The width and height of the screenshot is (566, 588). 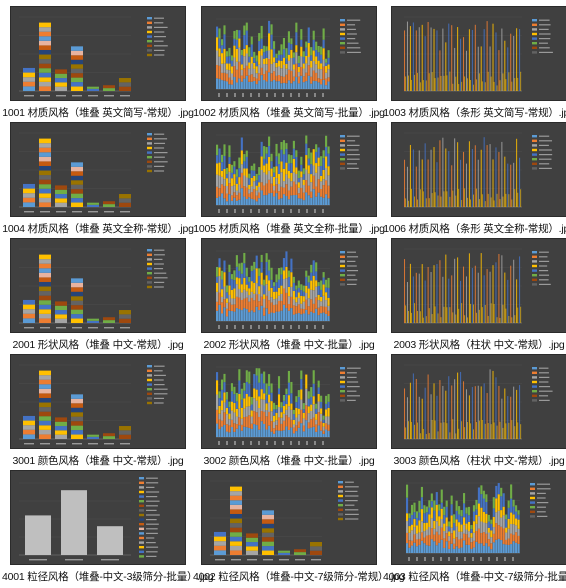 I want to click on file-caption: 1006 材质风格（条形 英文全称-常规）.jpg, so click(x=474, y=229).